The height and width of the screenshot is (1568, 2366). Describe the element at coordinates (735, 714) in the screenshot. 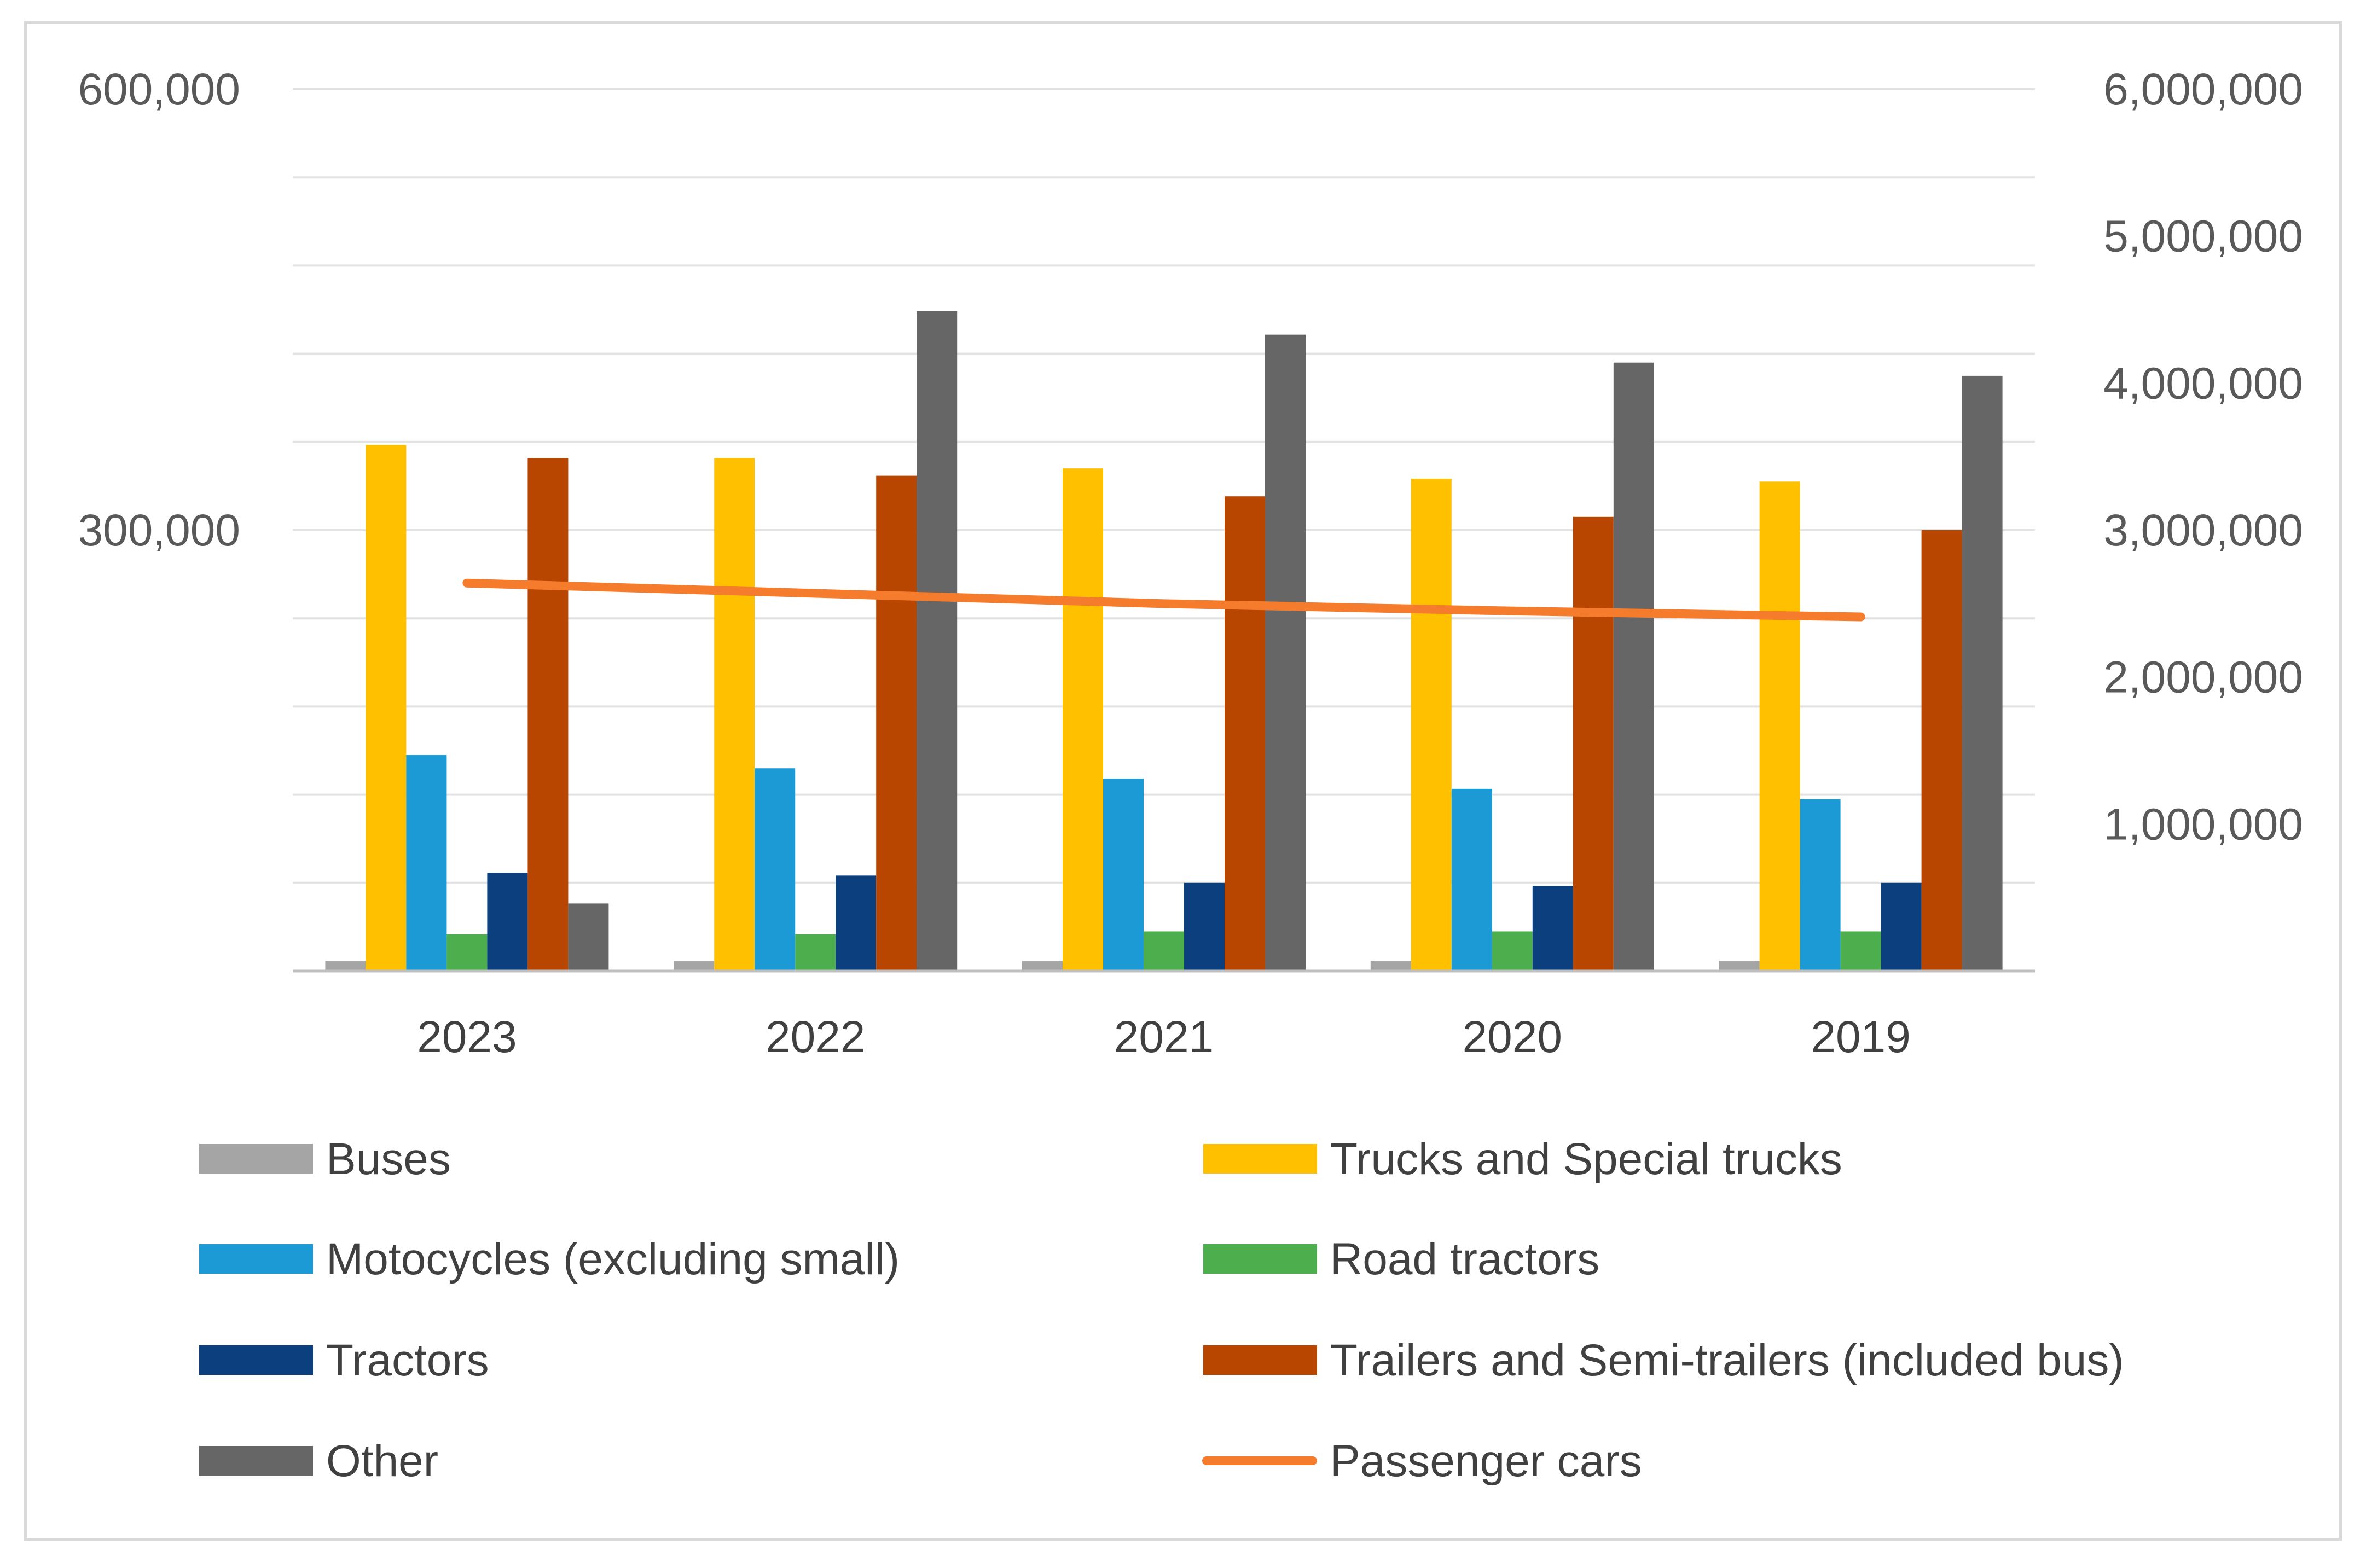

I see `bar-trucks-and-special-trucks-2022` at that location.